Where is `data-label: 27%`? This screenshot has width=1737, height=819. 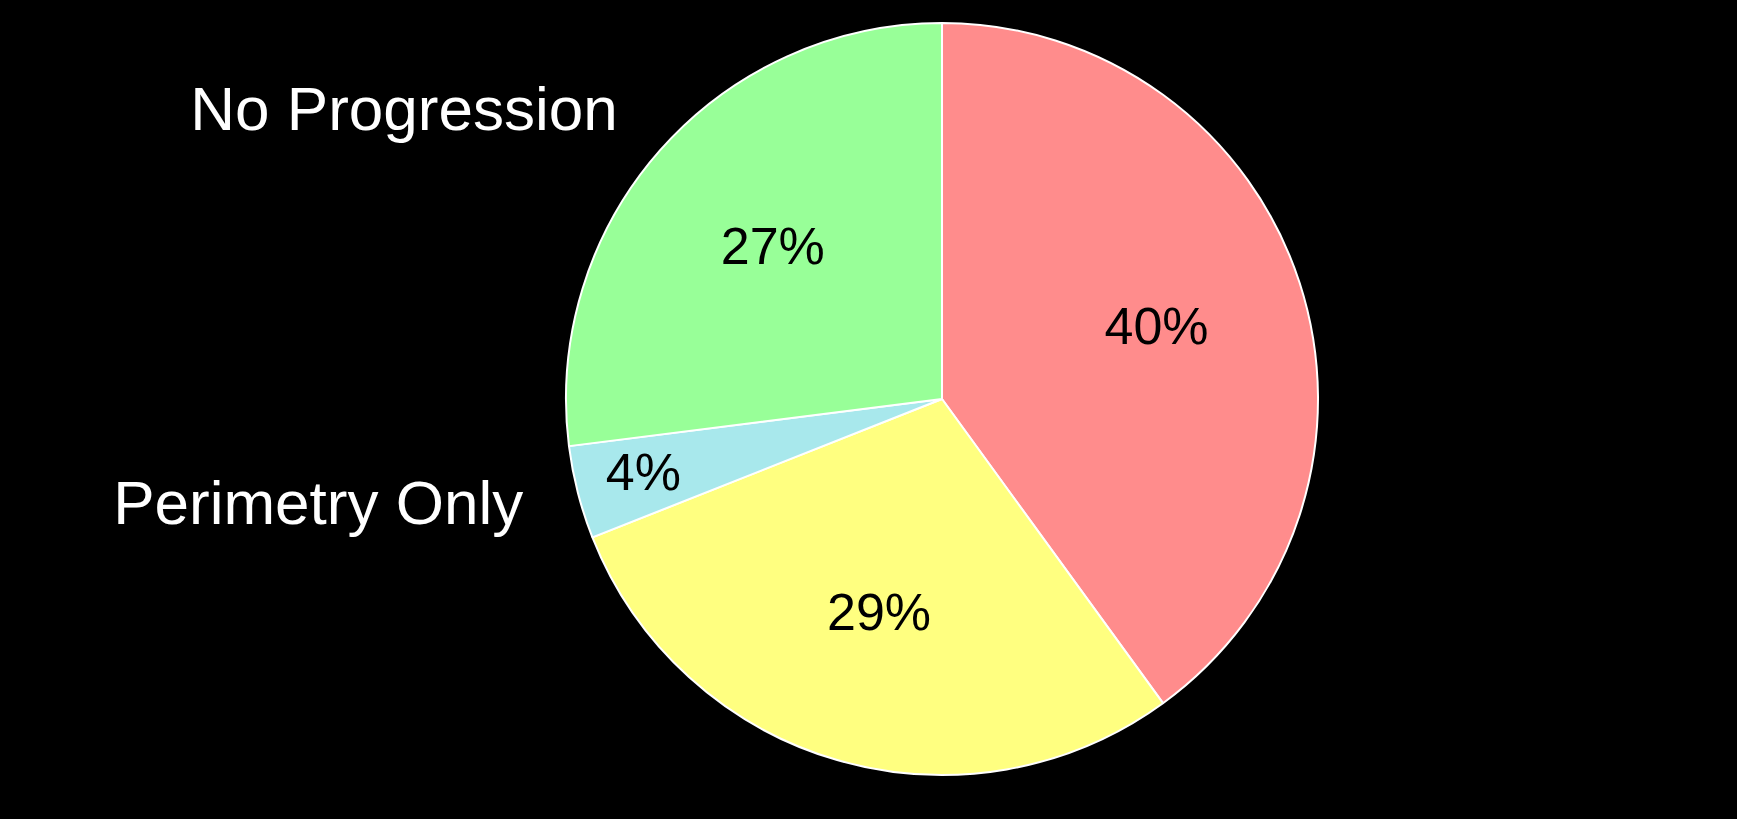 data-label: 27% is located at coordinates (772, 246).